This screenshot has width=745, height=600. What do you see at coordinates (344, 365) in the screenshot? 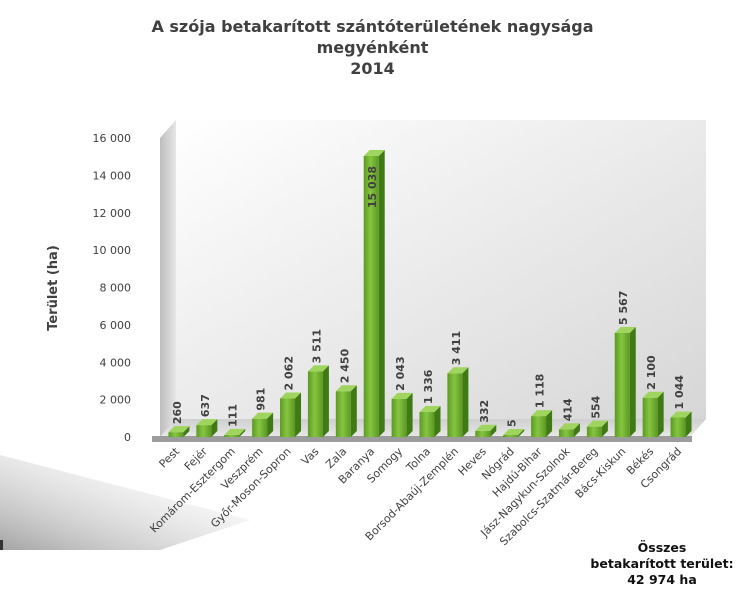
I see `data-label: 2 450` at bounding box center [344, 365].